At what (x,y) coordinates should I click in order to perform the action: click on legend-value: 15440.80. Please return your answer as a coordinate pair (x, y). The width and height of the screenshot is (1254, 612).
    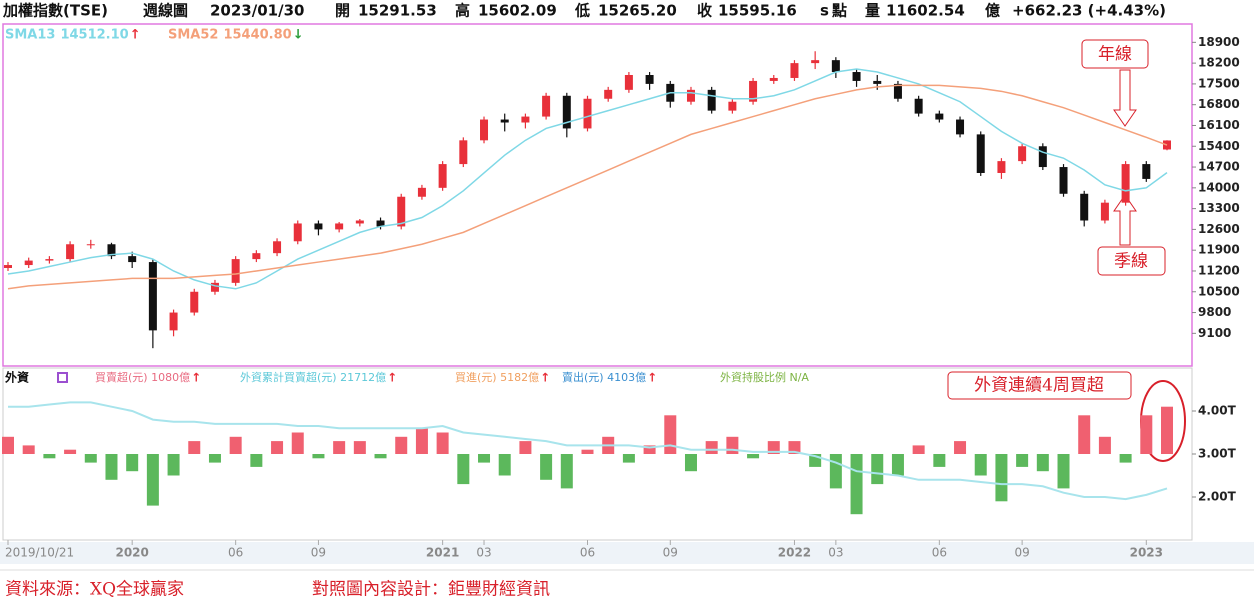
    Looking at the image, I should click on (257, 35).